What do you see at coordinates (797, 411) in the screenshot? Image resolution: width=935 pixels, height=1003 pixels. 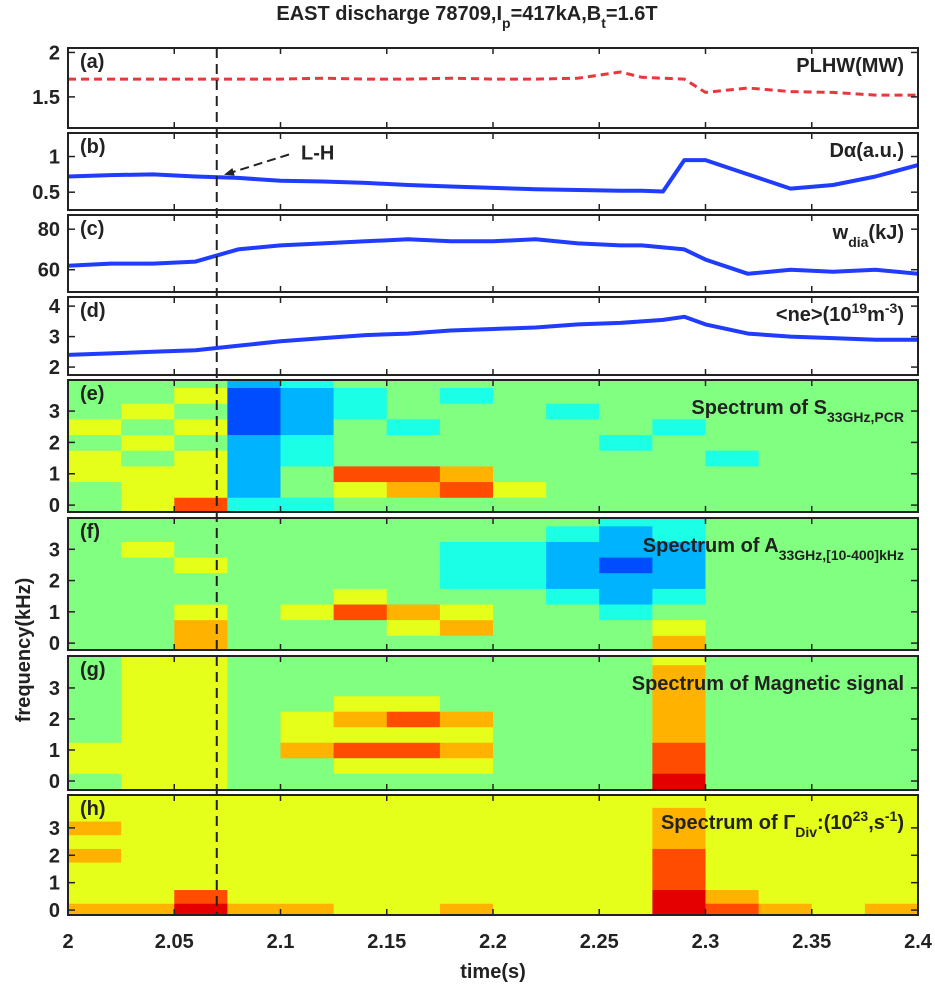 I see `panel-name: Spectrum of S33GHz,PCR` at bounding box center [797, 411].